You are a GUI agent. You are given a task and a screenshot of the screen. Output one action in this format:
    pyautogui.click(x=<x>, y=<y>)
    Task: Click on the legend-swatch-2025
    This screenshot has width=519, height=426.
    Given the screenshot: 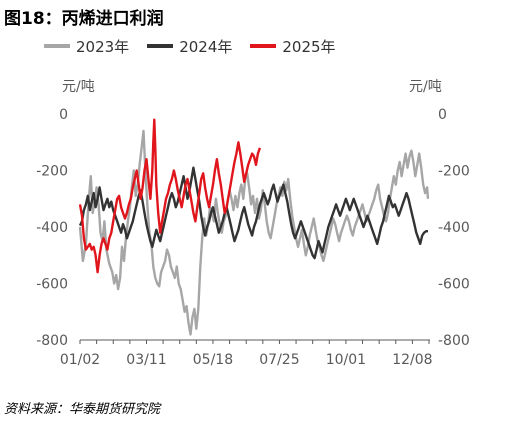 What is the action you would take?
    pyautogui.click(x=263, y=46)
    